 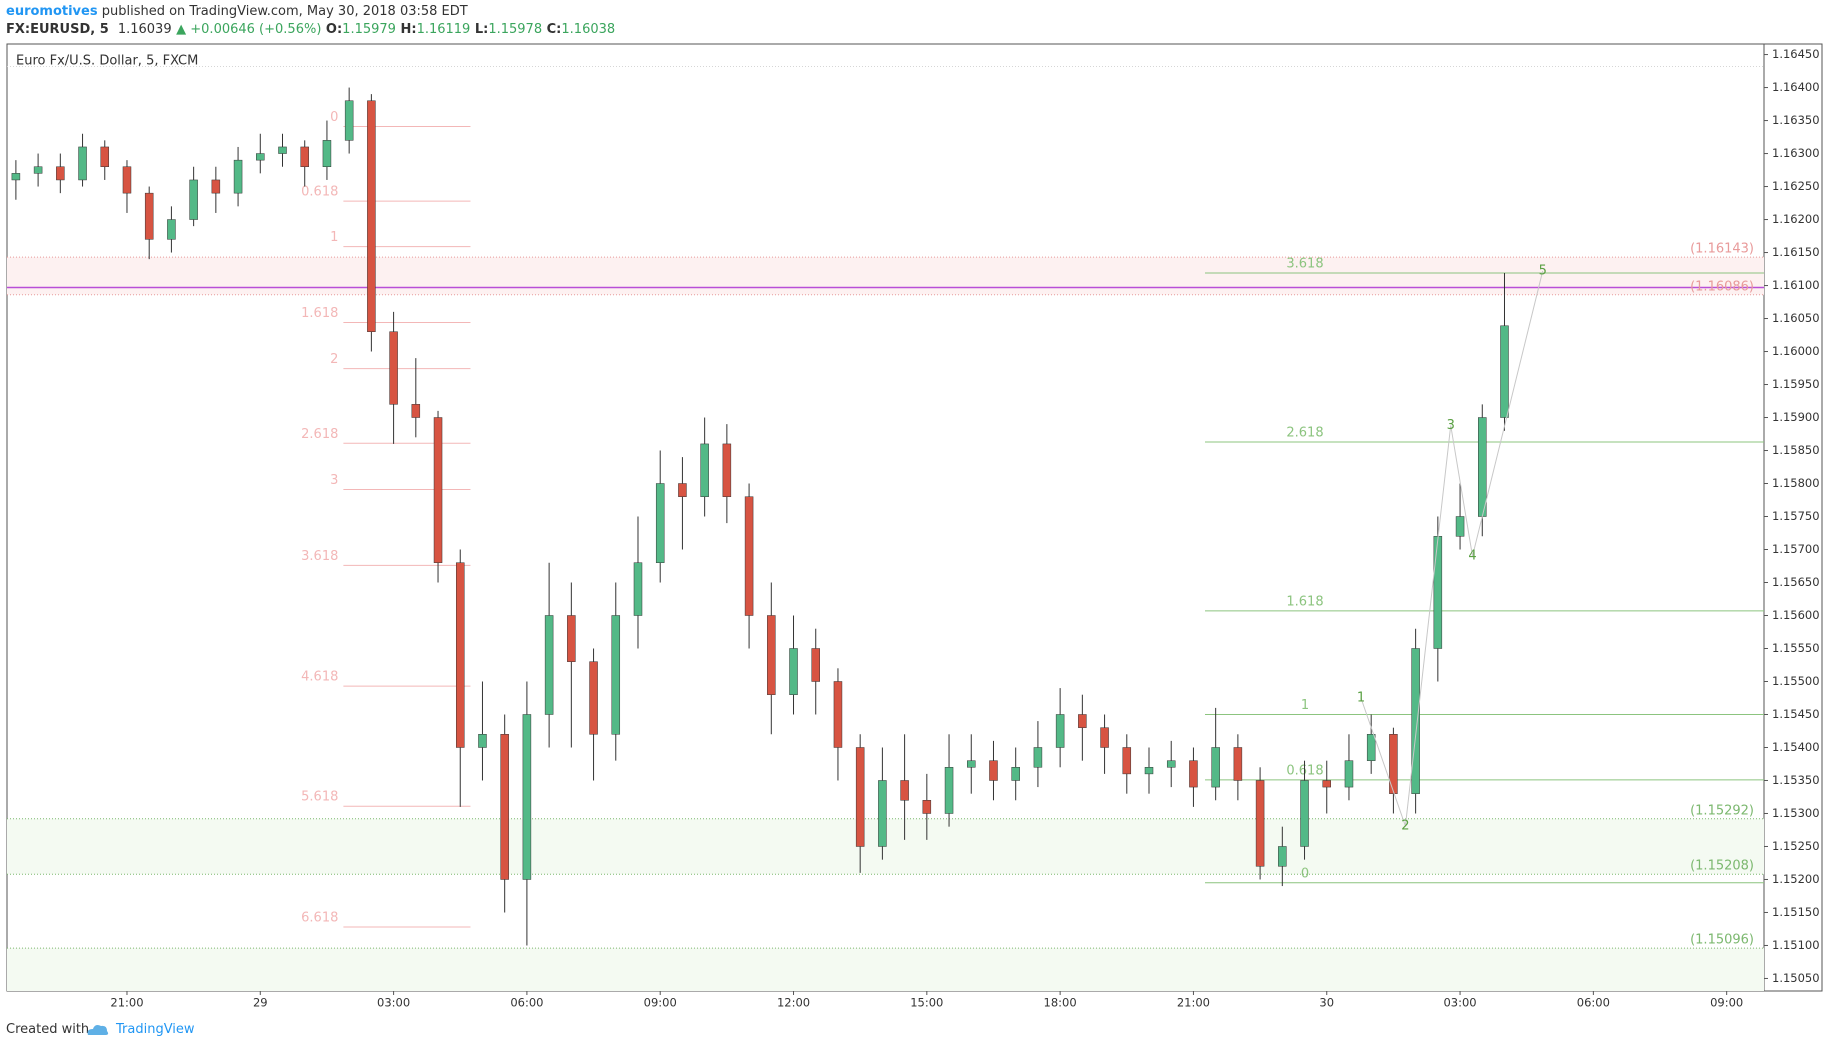 What do you see at coordinates (1796, 384) in the screenshot?
I see `y-tick-label: 1.15950` at bounding box center [1796, 384].